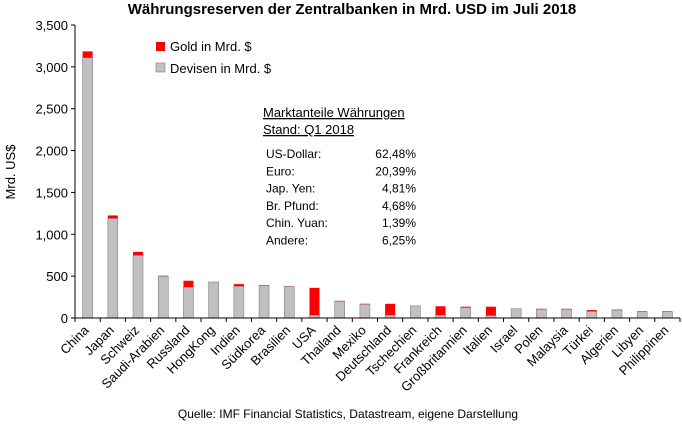 Image resolution: width=682 pixels, height=424 pixels. What do you see at coordinates (264, 302) in the screenshot?
I see `bar-devisen-südkorea` at bounding box center [264, 302].